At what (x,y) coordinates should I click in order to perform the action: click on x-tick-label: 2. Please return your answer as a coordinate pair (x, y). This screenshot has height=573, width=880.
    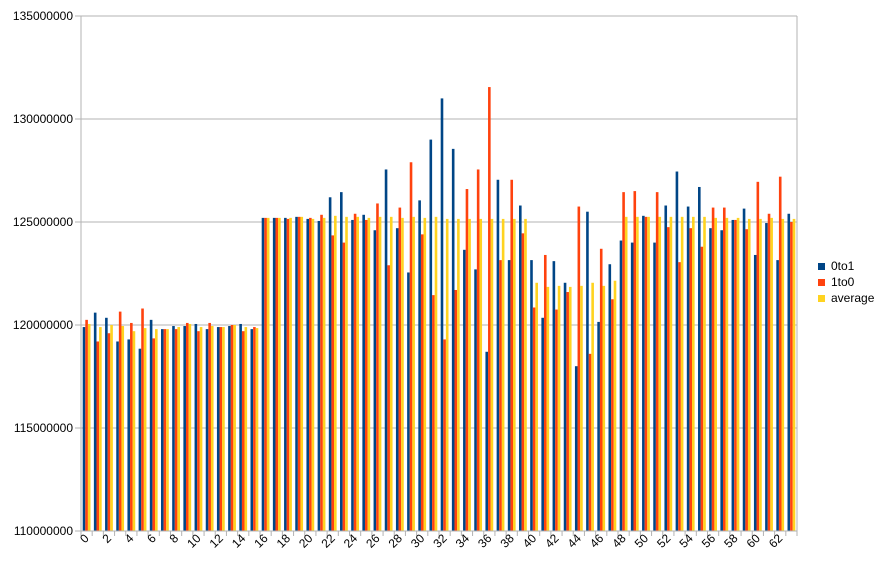
    Looking at the image, I should click on (106, 538).